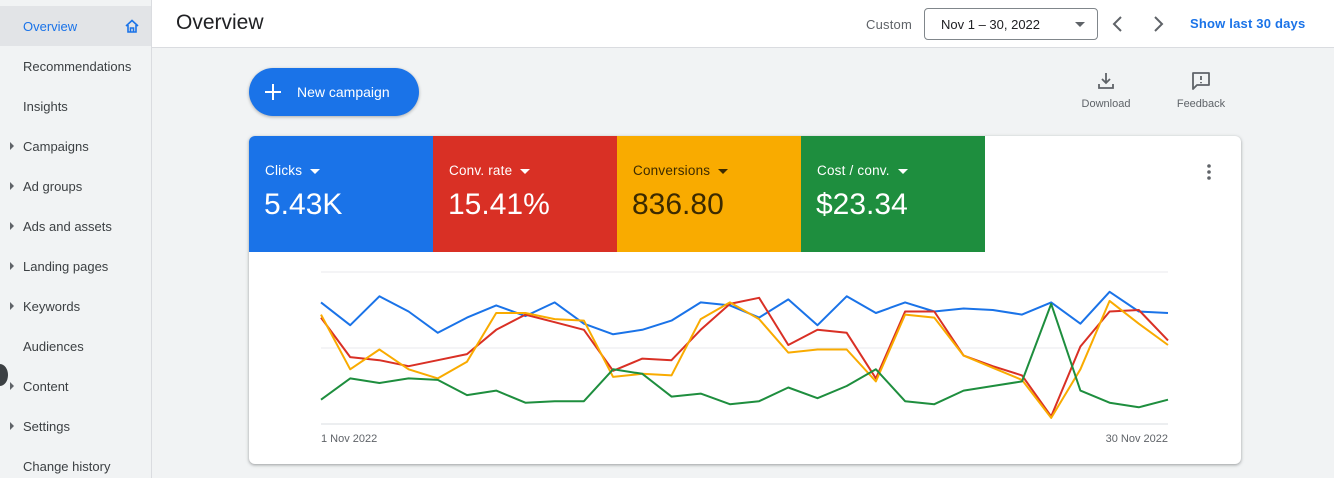  What do you see at coordinates (1209, 172) in the screenshot?
I see `more-options-icon` at bounding box center [1209, 172].